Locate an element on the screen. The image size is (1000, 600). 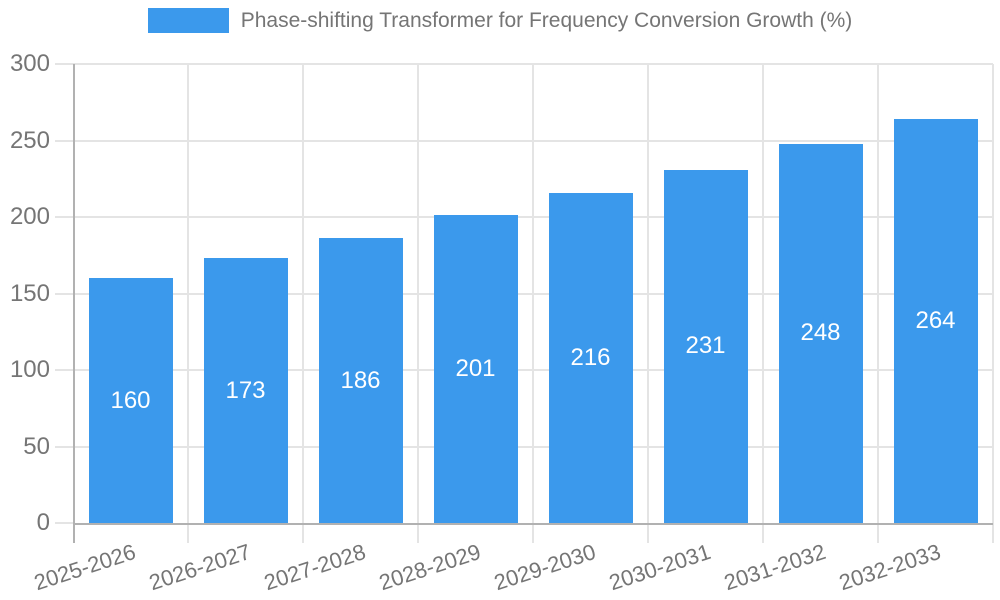
y-tick-label: 50 is located at coordinates (36, 446).